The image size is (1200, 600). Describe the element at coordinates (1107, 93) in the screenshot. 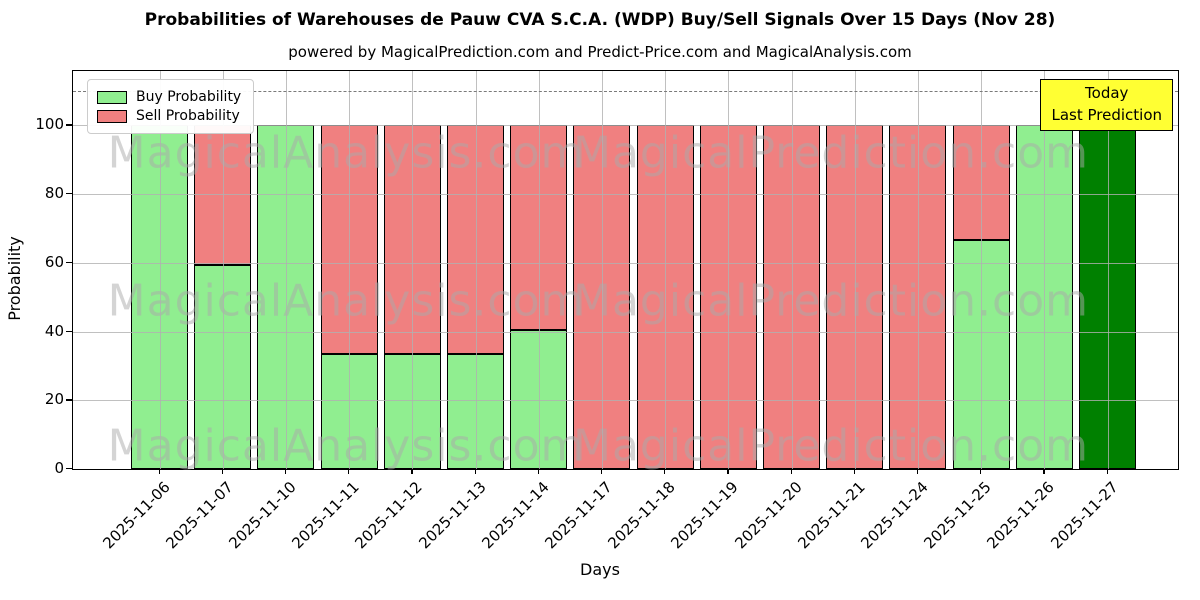

I see `today-annotation-line1: Today` at that location.